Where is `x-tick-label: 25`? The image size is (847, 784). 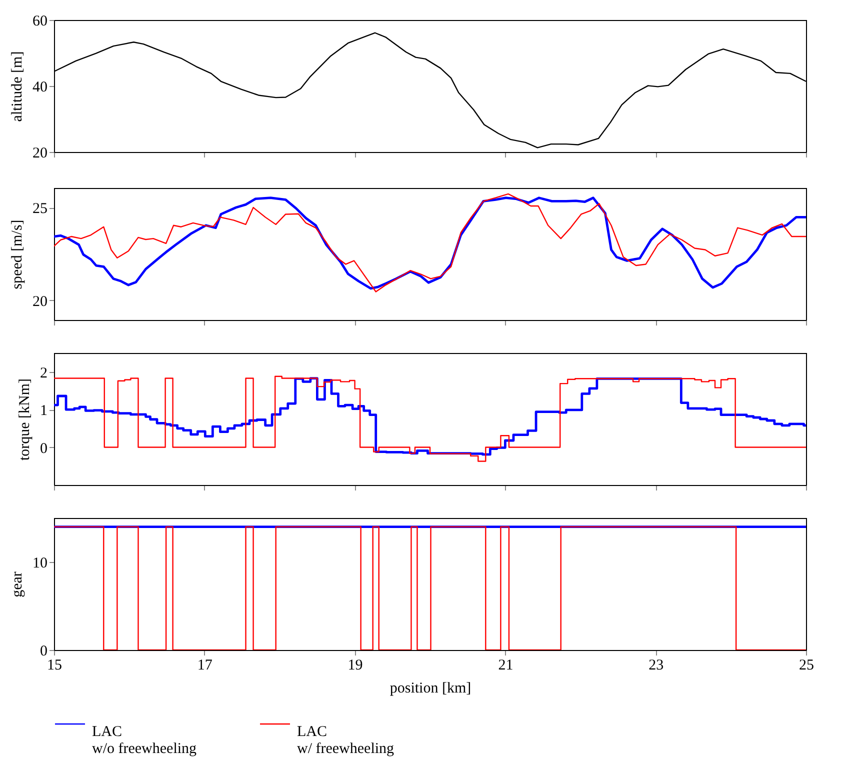 x-tick-label: 25 is located at coordinates (806, 666).